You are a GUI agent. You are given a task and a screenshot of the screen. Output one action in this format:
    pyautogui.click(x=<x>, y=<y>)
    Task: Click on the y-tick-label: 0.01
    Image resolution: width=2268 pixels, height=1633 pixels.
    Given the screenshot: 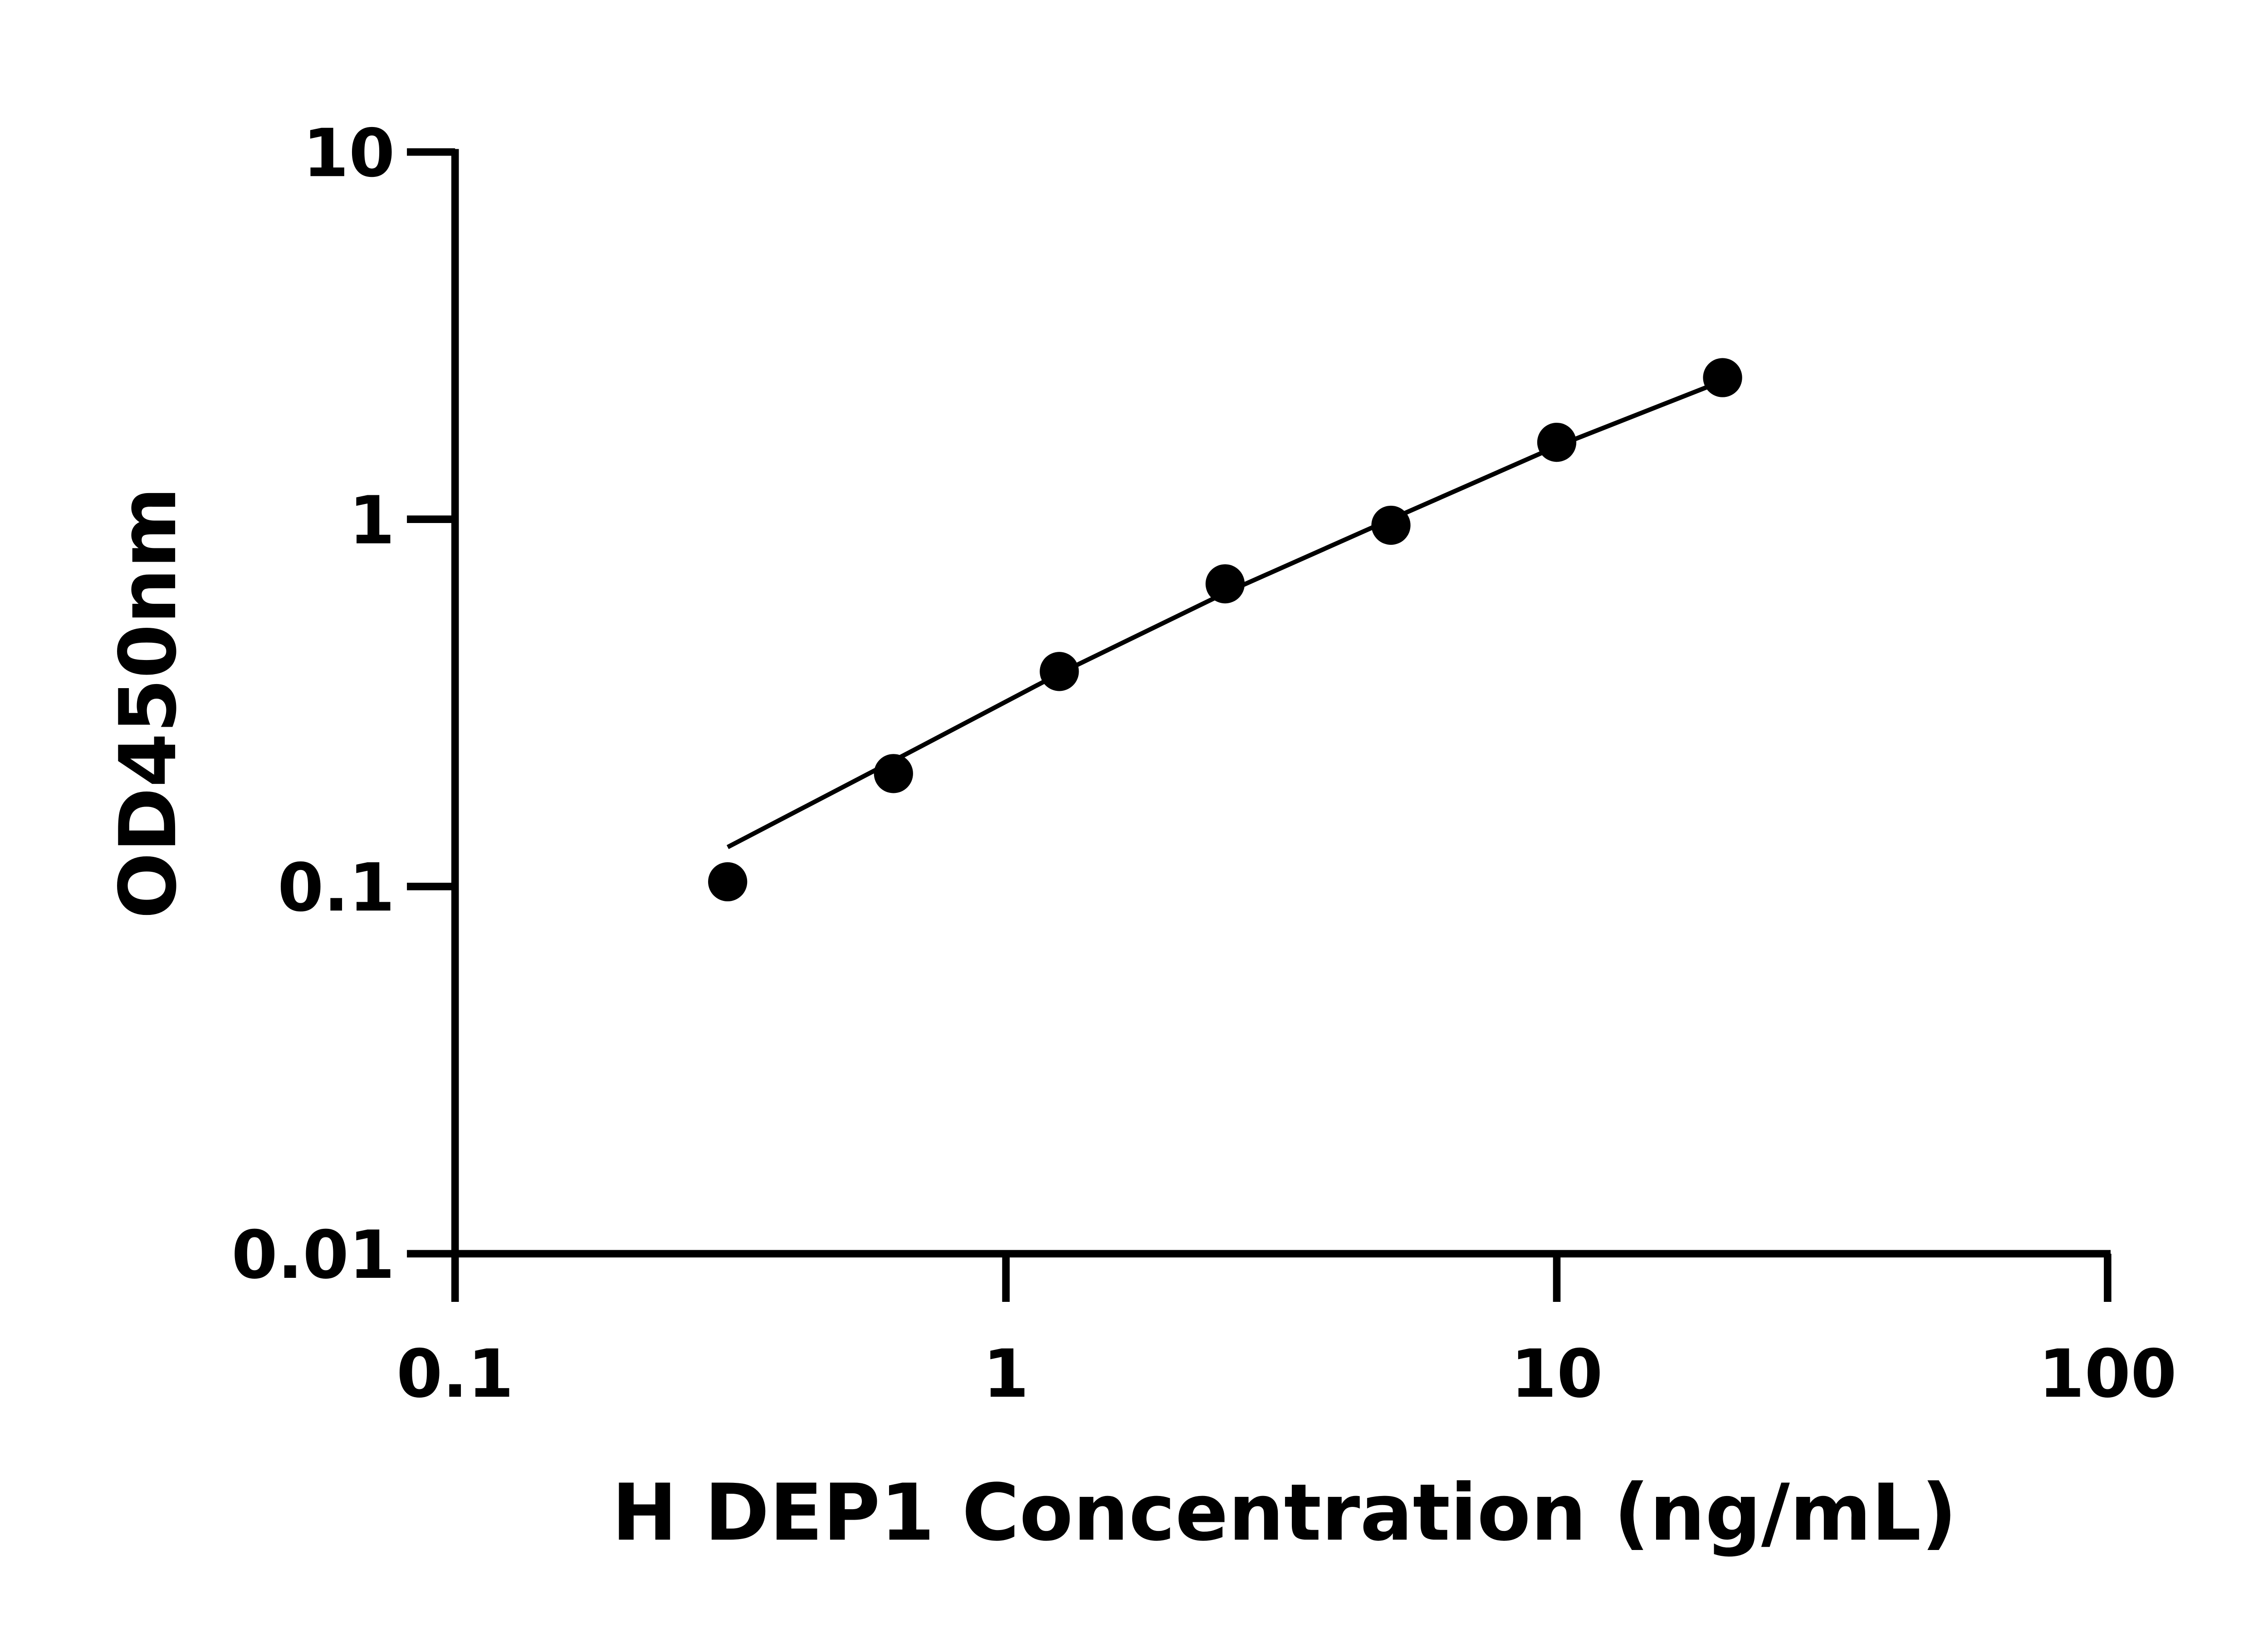 What is the action you would take?
    pyautogui.click(x=313, y=1255)
    